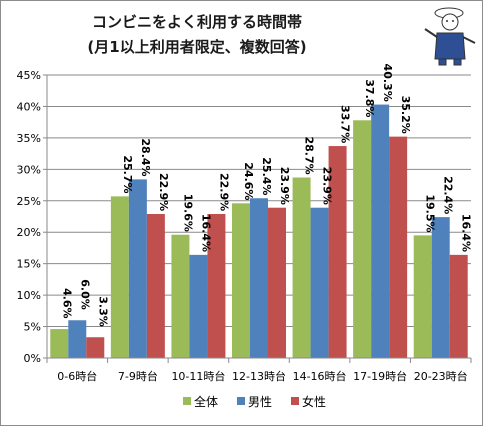 Image resolution: width=483 pixels, height=426 pixels. Describe the element at coordinates (77, 376) in the screenshot. I see `x-tick-label: 0-6時台` at that location.